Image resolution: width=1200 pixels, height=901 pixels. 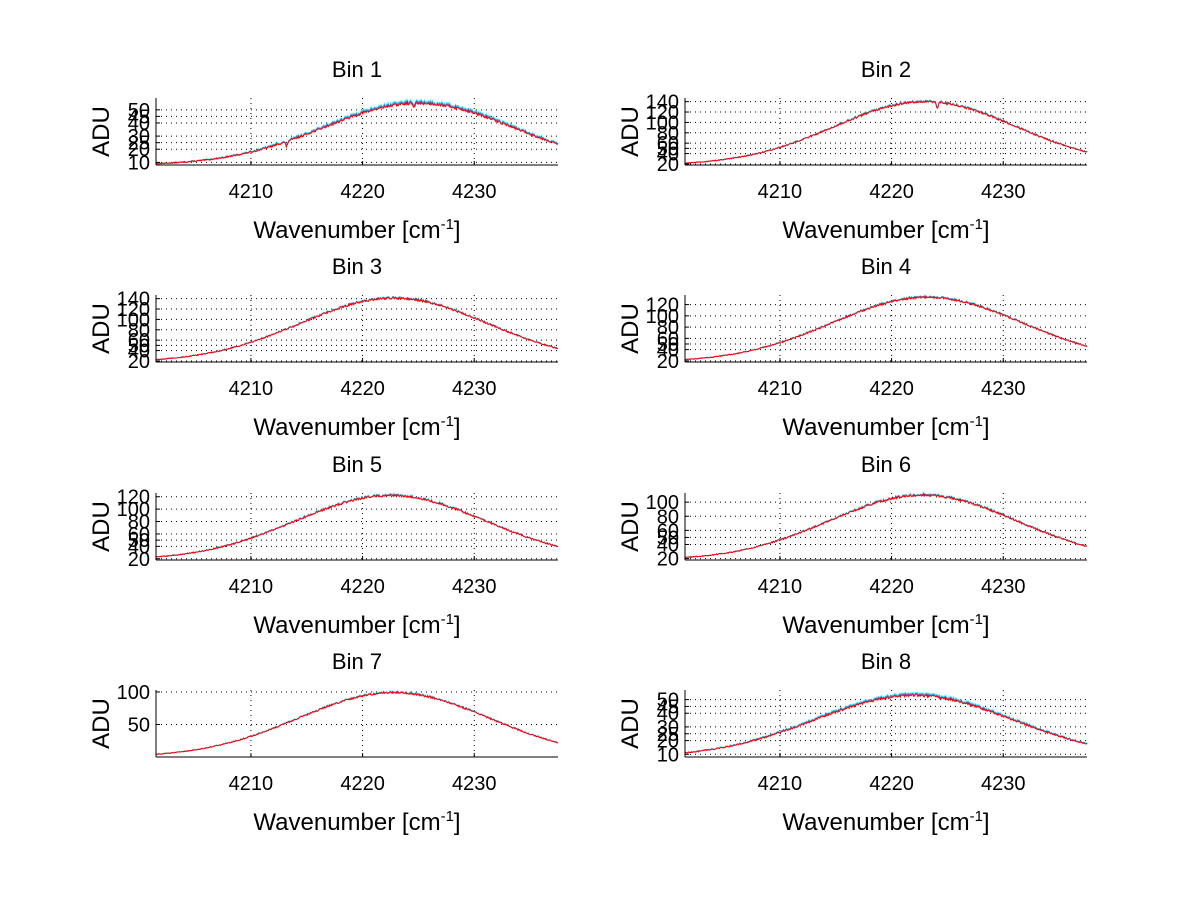 What do you see at coordinates (139, 117) in the screenshot?
I see `y-tick-label: 45` at bounding box center [139, 117].